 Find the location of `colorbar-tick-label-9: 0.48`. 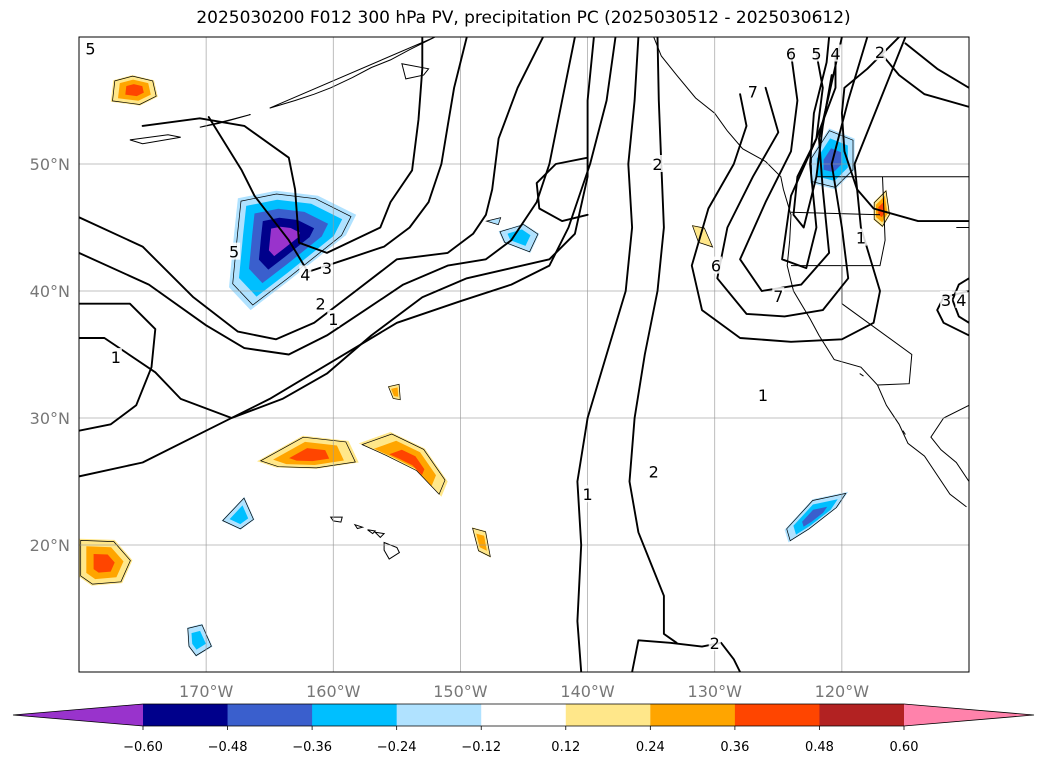

colorbar-tick-label-9: 0.48 is located at coordinates (819, 747).